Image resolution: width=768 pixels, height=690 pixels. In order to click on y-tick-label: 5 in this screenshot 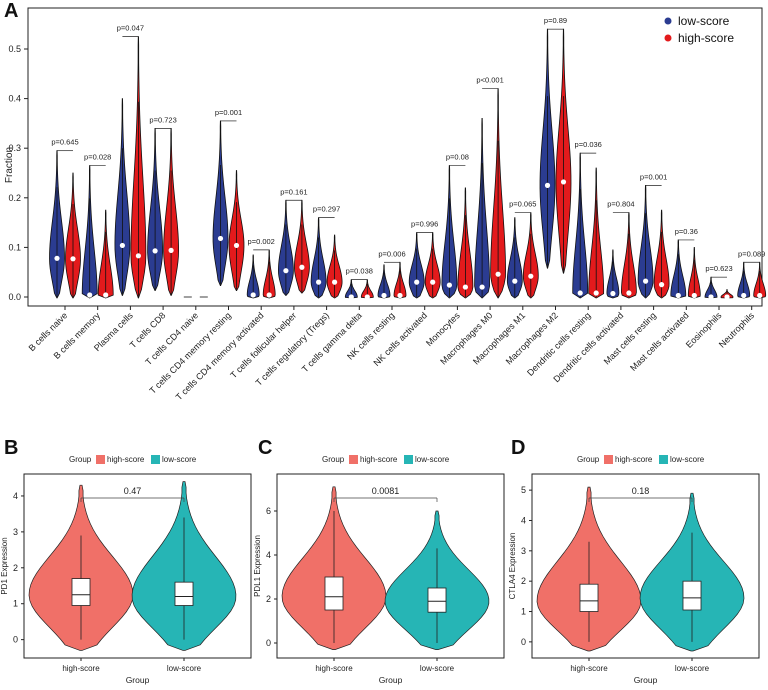, I will do `click(523, 490)`.